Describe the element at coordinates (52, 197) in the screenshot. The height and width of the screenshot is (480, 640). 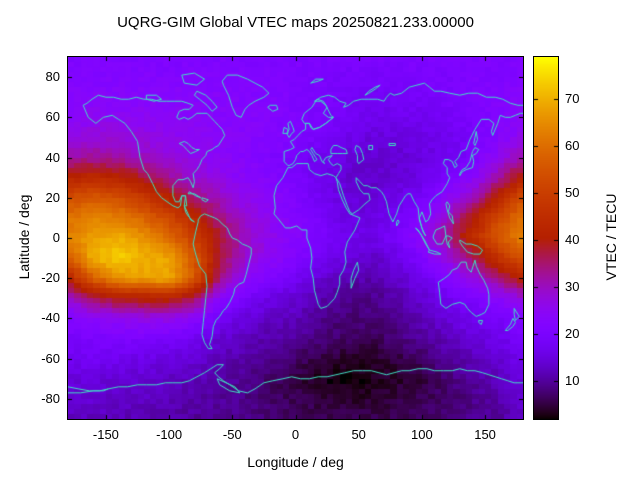
I see `y-tick-label: 20` at that location.